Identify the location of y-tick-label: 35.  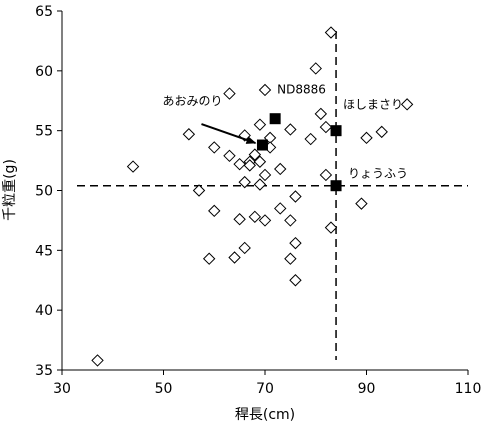
(44, 371).